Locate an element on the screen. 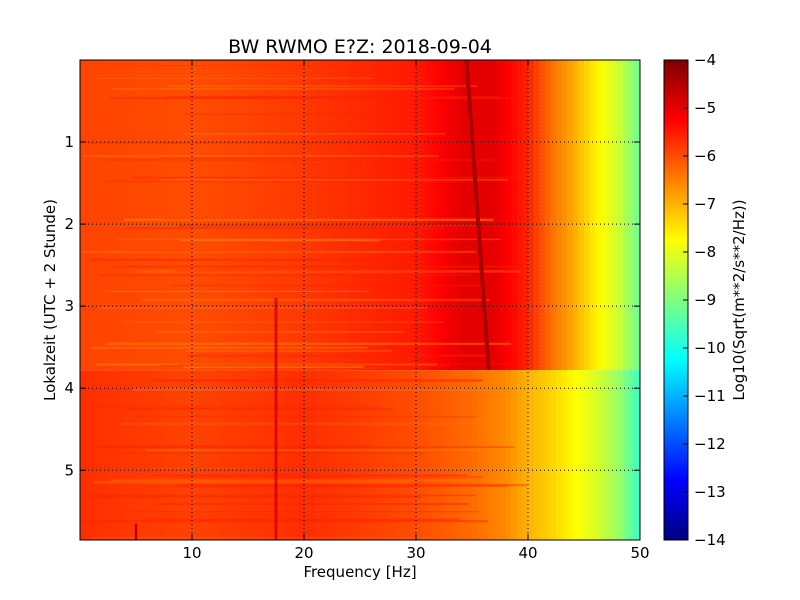 This screenshot has height=600, width=800. y-tick-label: 4 is located at coordinates (69, 388).